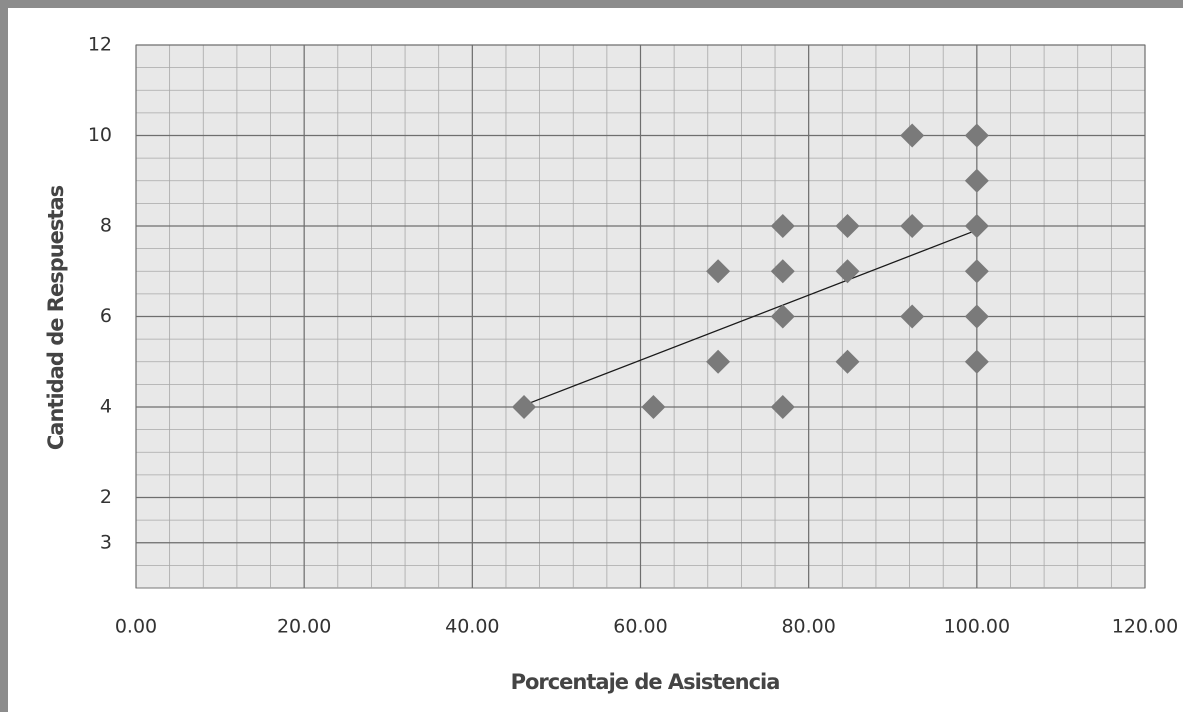 Image resolution: width=1183 pixels, height=712 pixels. I want to click on x-tick-label: 80.00, so click(808, 627).